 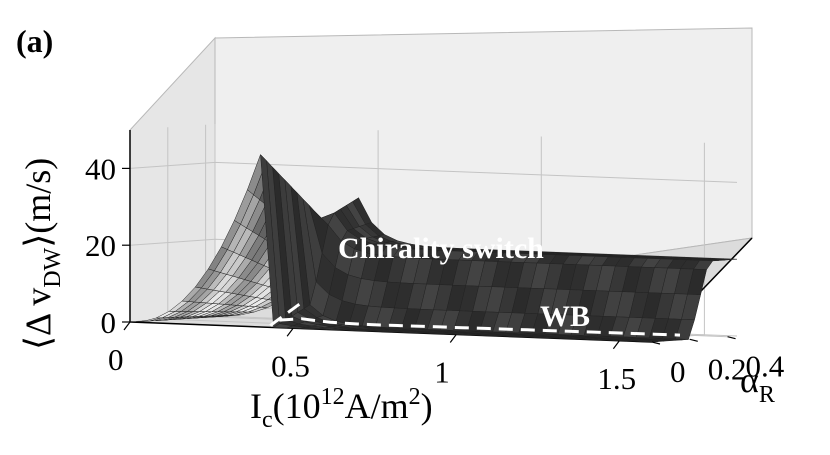 What do you see at coordinates (441, 248) in the screenshot?
I see `annotation-chirality-switch: Chirality switch` at bounding box center [441, 248].